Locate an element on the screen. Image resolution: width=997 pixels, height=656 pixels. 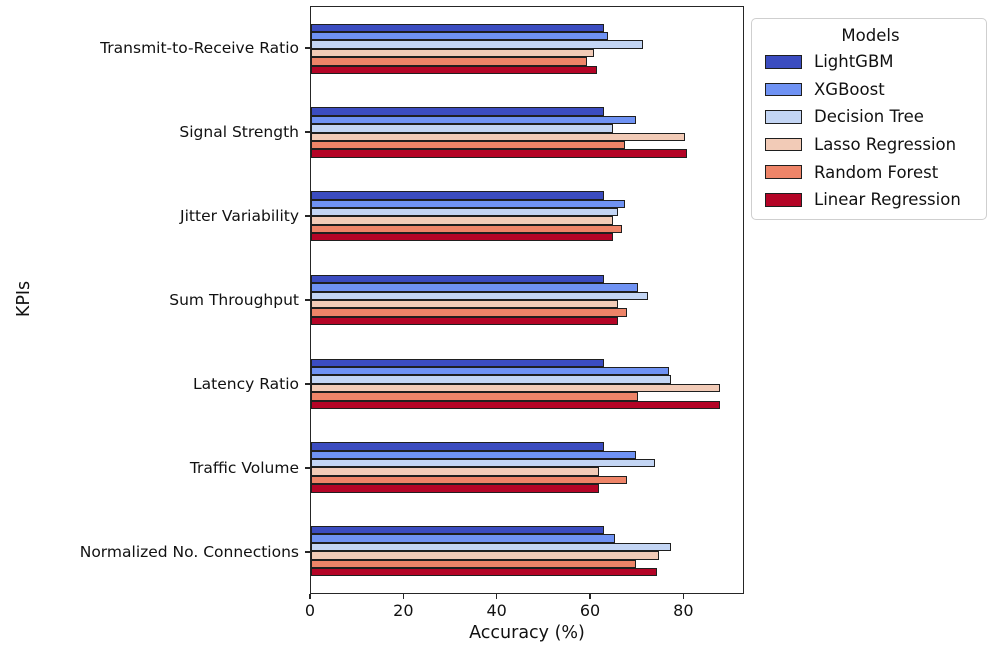
bar-group-normalized-no-connections is located at coordinates (527, 551).